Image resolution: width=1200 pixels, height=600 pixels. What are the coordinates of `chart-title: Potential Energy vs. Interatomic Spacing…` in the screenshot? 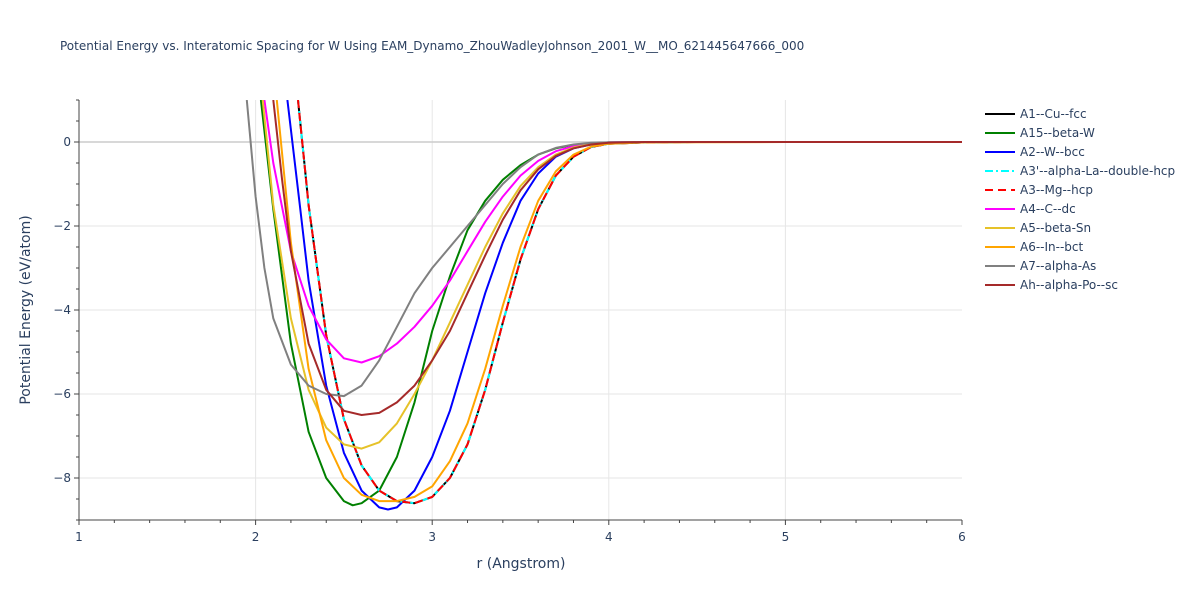 It's located at (432, 46).